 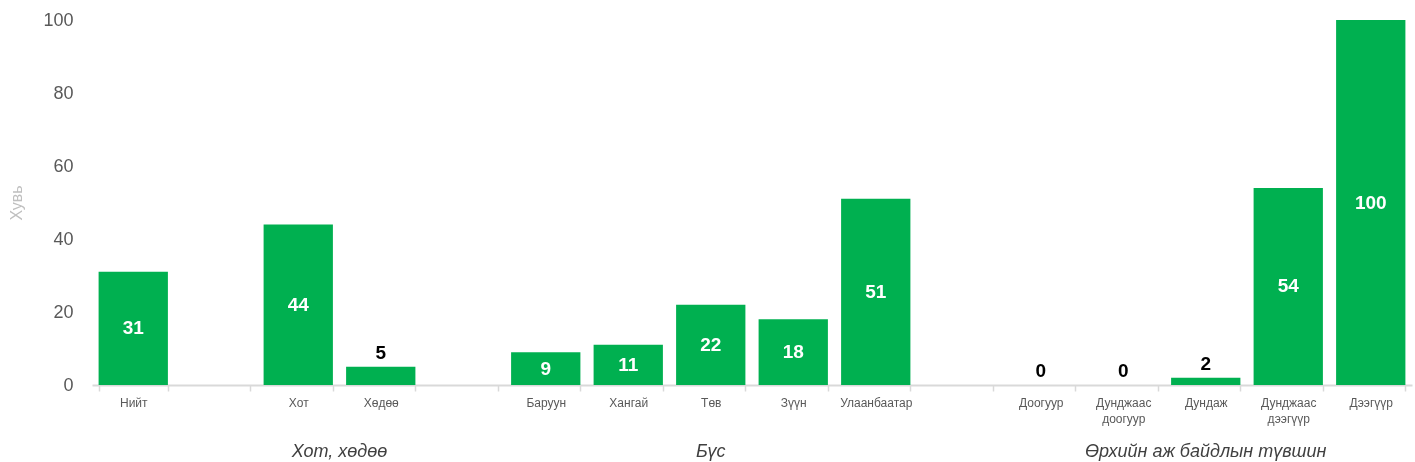 I want to click on text: Хот, хөдөө, so click(x=339, y=451).